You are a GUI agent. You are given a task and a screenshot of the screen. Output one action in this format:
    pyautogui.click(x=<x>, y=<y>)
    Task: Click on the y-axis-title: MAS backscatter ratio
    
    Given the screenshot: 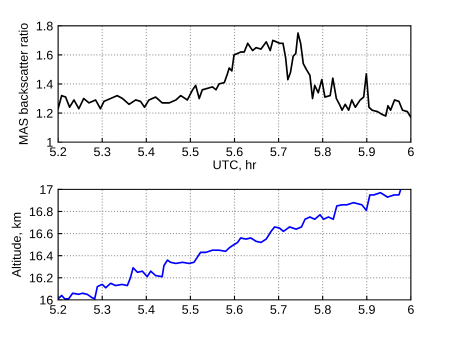 What is the action you would take?
    pyautogui.click(x=23, y=83)
    